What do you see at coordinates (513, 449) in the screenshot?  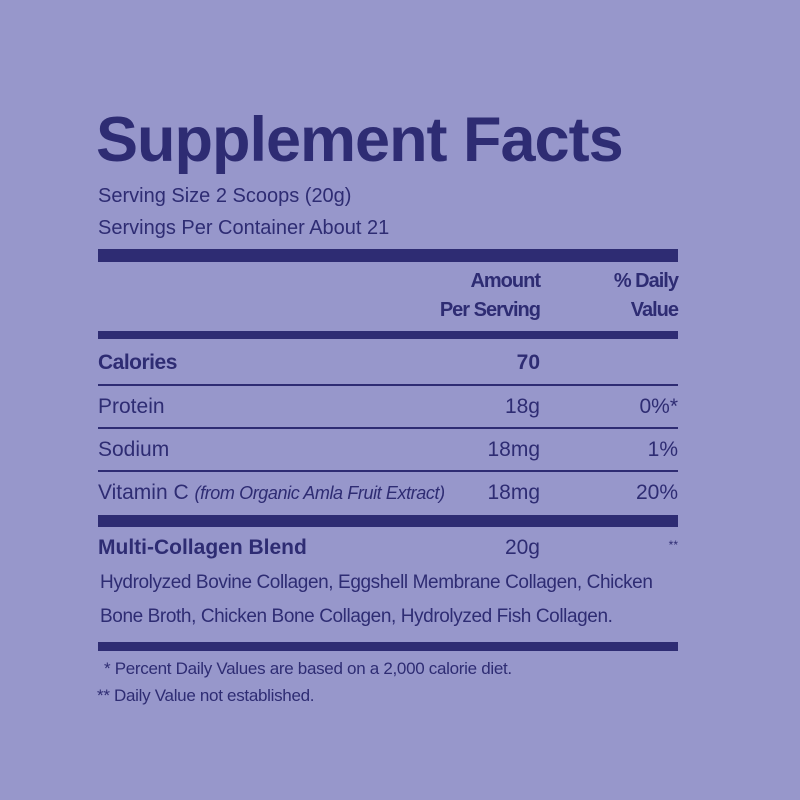 I see `sodium-amount: 18mg` at bounding box center [513, 449].